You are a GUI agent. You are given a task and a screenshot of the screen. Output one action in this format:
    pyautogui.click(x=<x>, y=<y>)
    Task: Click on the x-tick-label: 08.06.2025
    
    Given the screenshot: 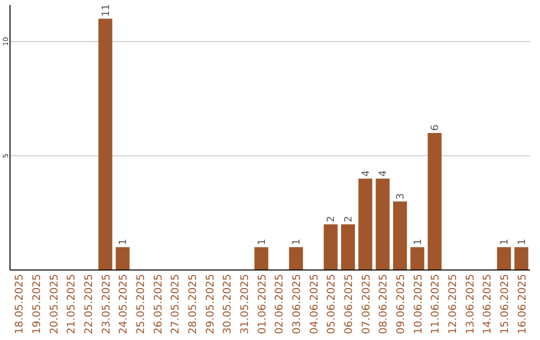 What is the action you would take?
    pyautogui.click(x=384, y=304)
    